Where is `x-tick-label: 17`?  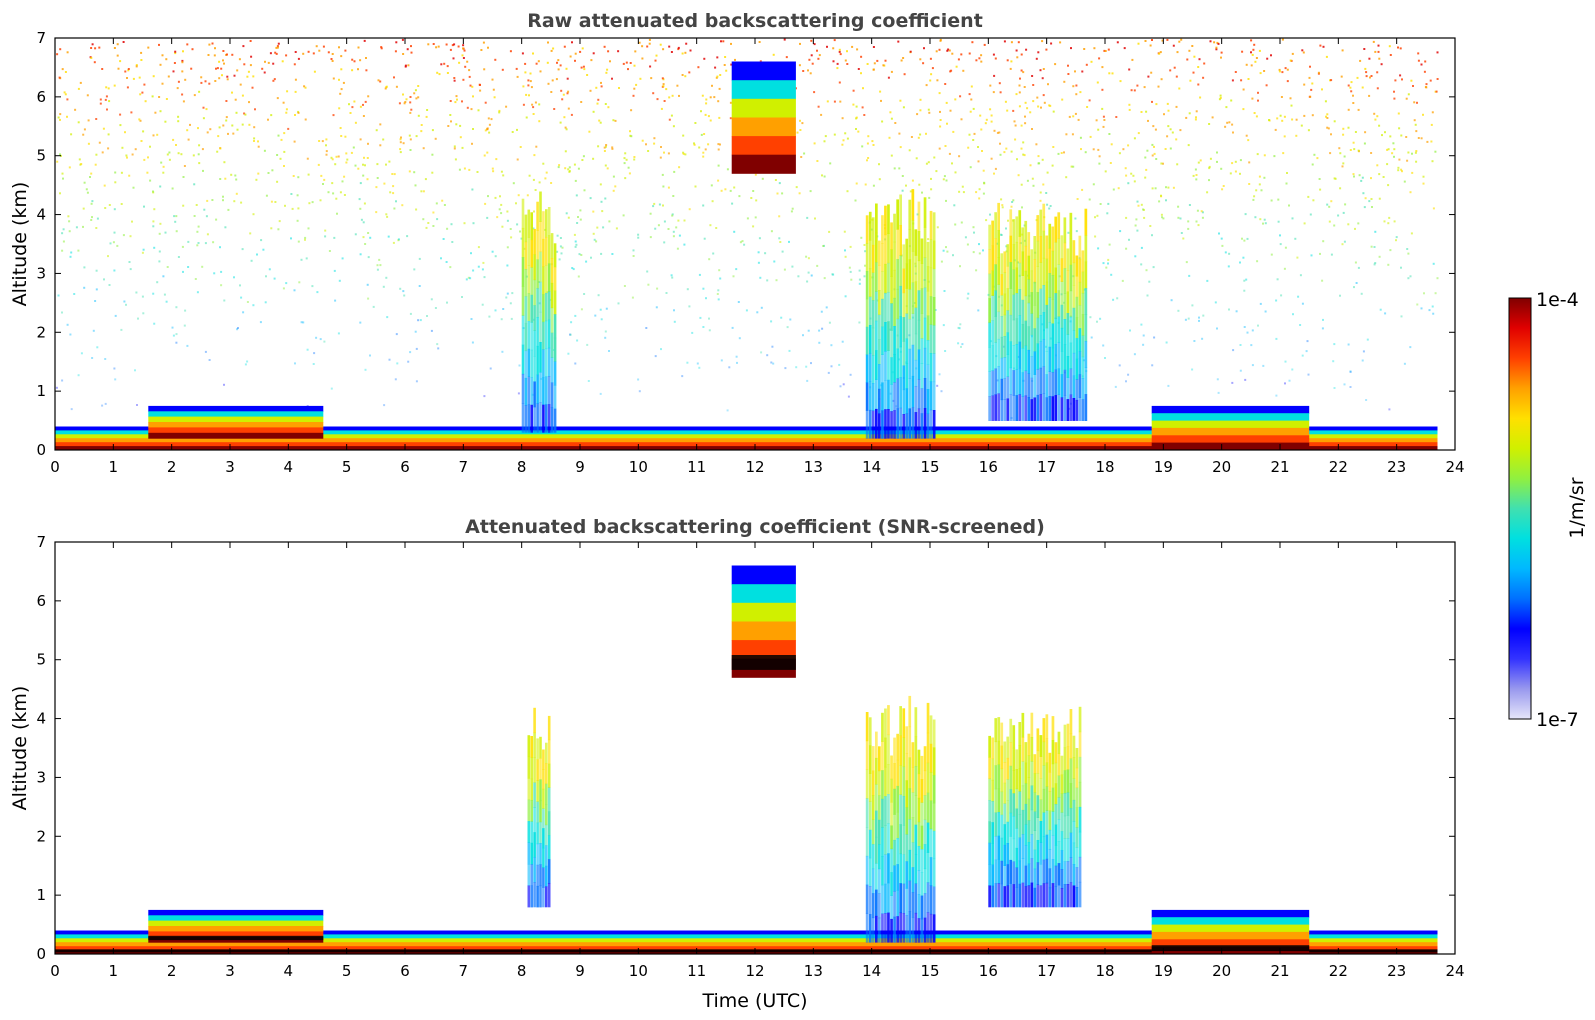
x-tick-label: 17 is located at coordinates (1046, 467).